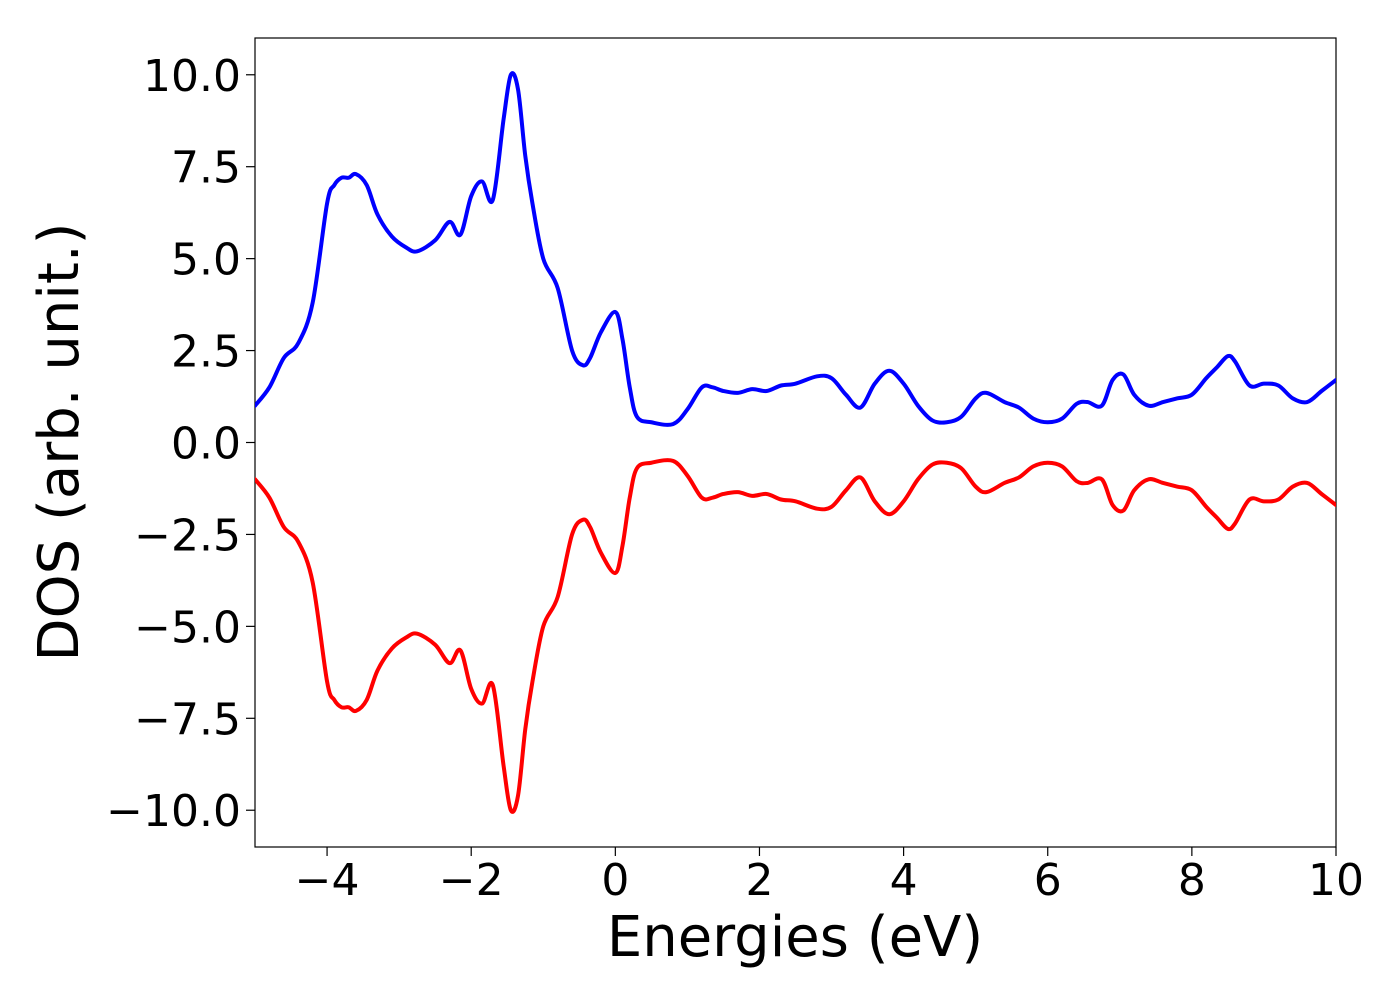  Describe the element at coordinates (615, 880) in the screenshot. I see `x-tick-label: 0` at that location.